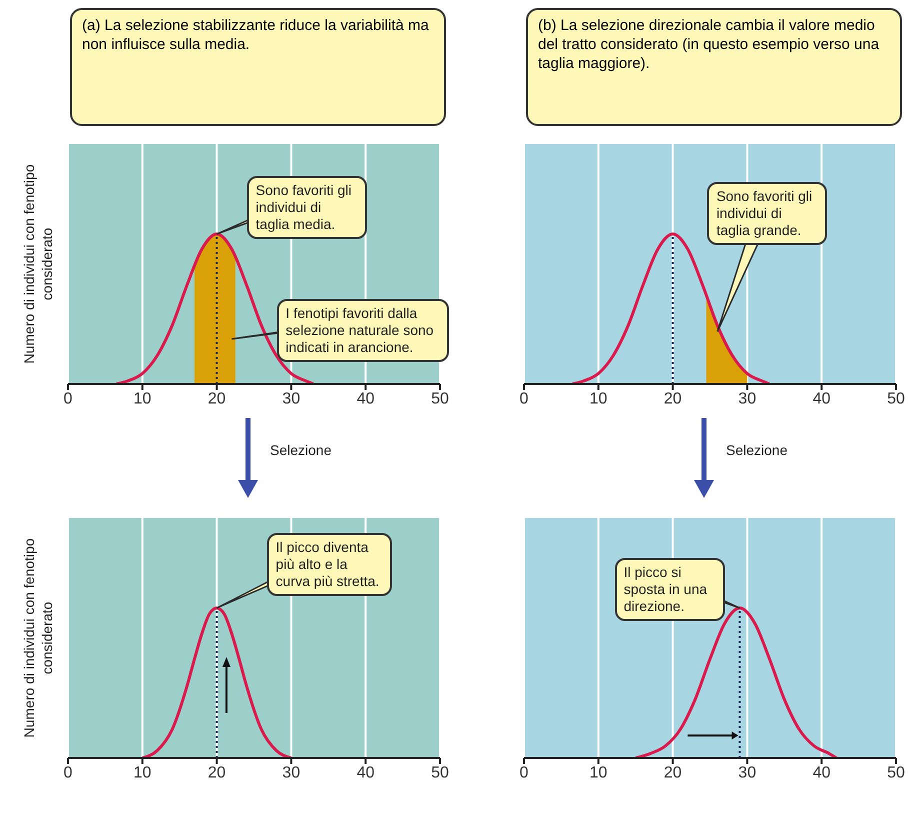  Describe the element at coordinates (767, 213) in the screenshot. I see `annotation: Sono favoriti gli individui di taglia grande.` at that location.